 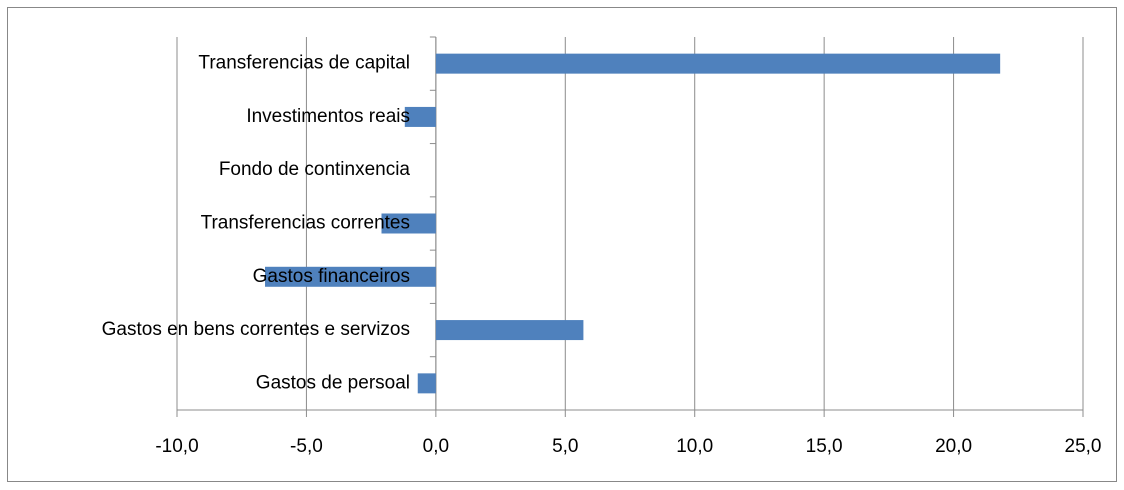 What do you see at coordinates (305, 223) in the screenshot?
I see `y-tick-label: Transferencias correntes` at bounding box center [305, 223].